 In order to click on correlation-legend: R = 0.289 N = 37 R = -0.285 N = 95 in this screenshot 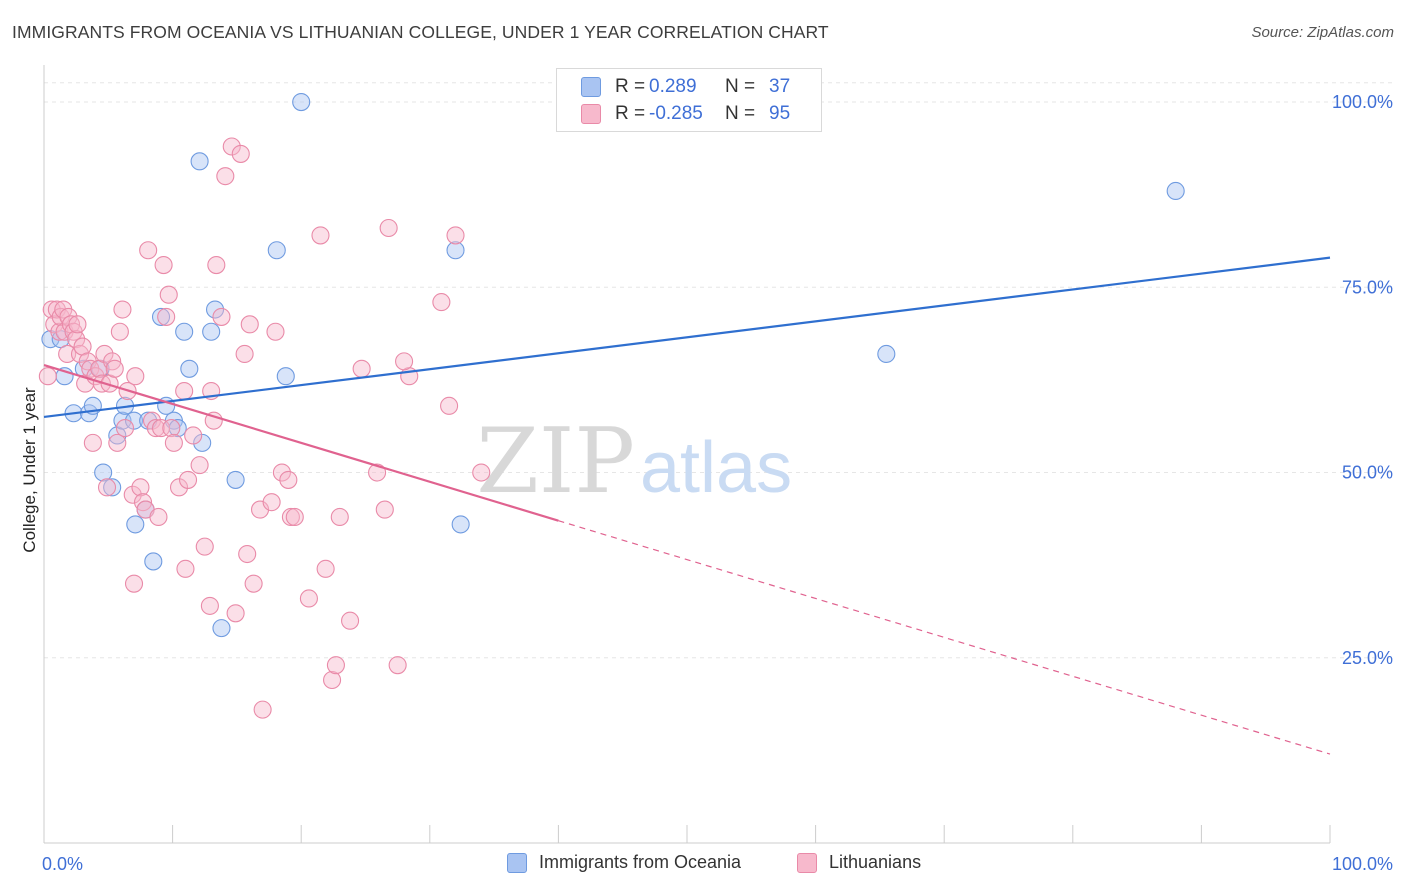, I will do `click(689, 100)`.